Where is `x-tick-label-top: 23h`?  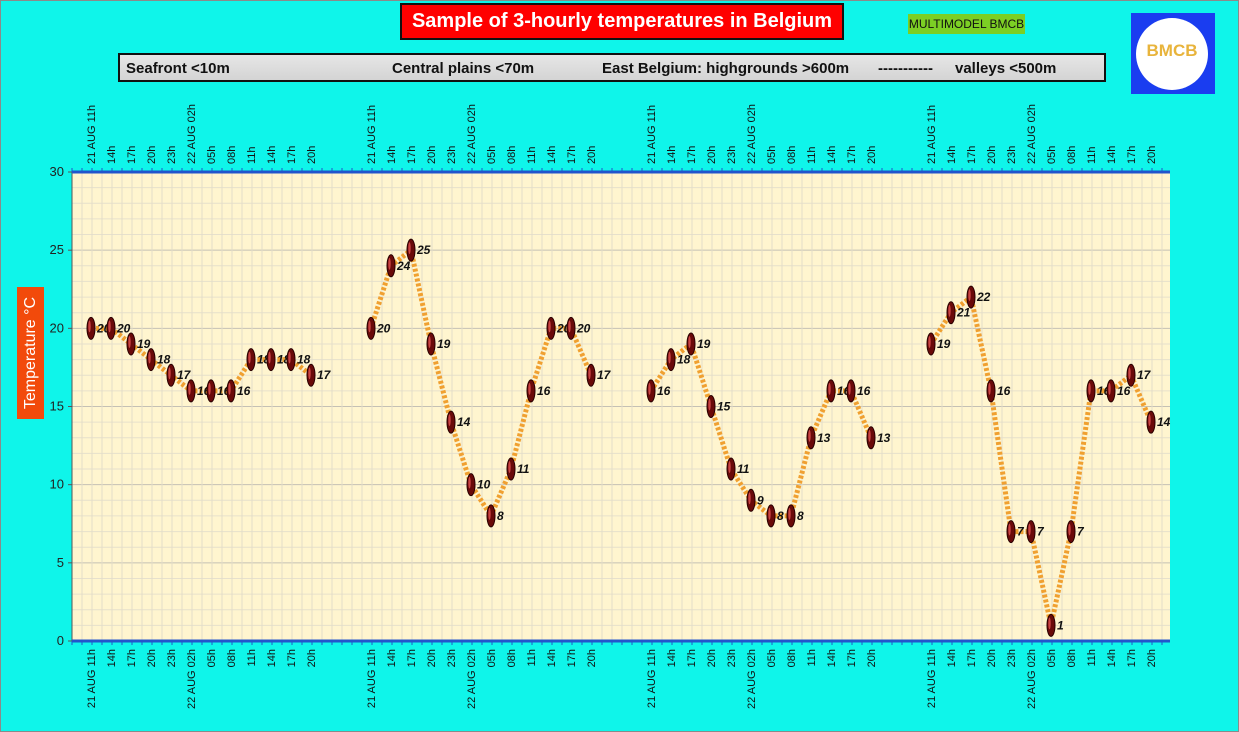
x-tick-label-top: 23h is located at coordinates (452, 155).